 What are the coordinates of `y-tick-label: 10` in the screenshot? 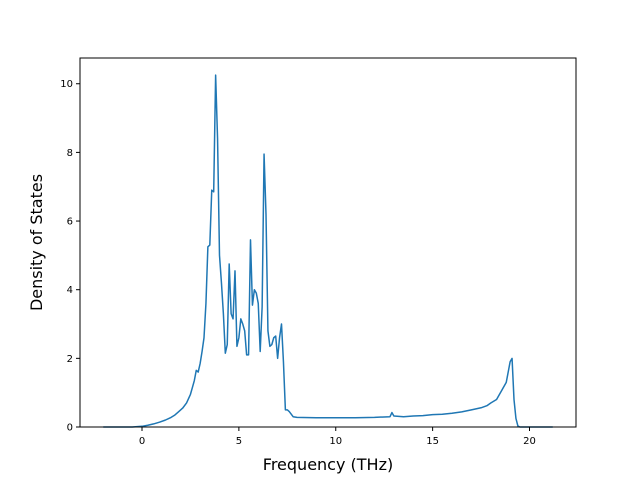 It's located at (66, 84).